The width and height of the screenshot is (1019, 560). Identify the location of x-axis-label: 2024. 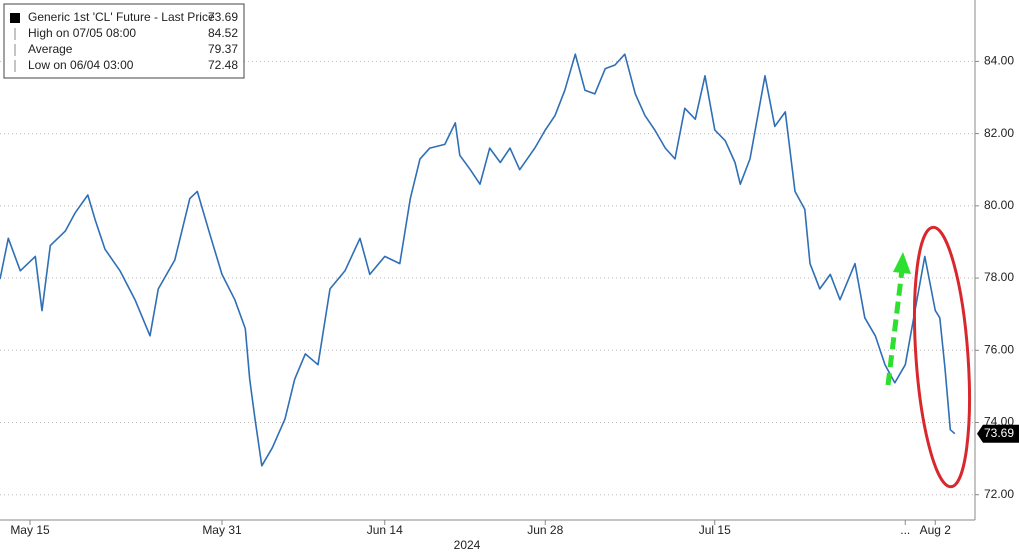
(467, 545).